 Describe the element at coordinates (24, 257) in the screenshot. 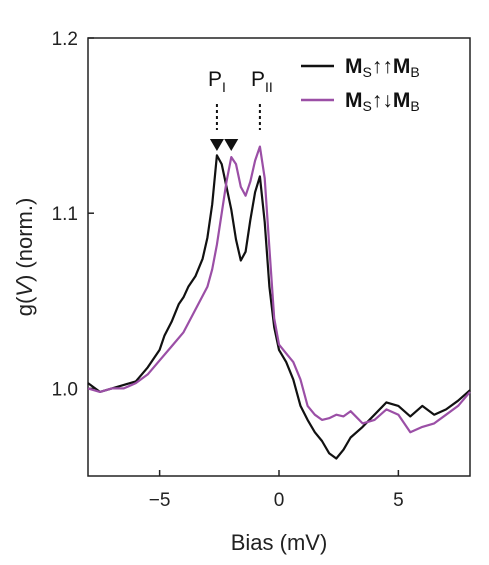

I see `y-axis-title: g(V) (norm.)` at that location.